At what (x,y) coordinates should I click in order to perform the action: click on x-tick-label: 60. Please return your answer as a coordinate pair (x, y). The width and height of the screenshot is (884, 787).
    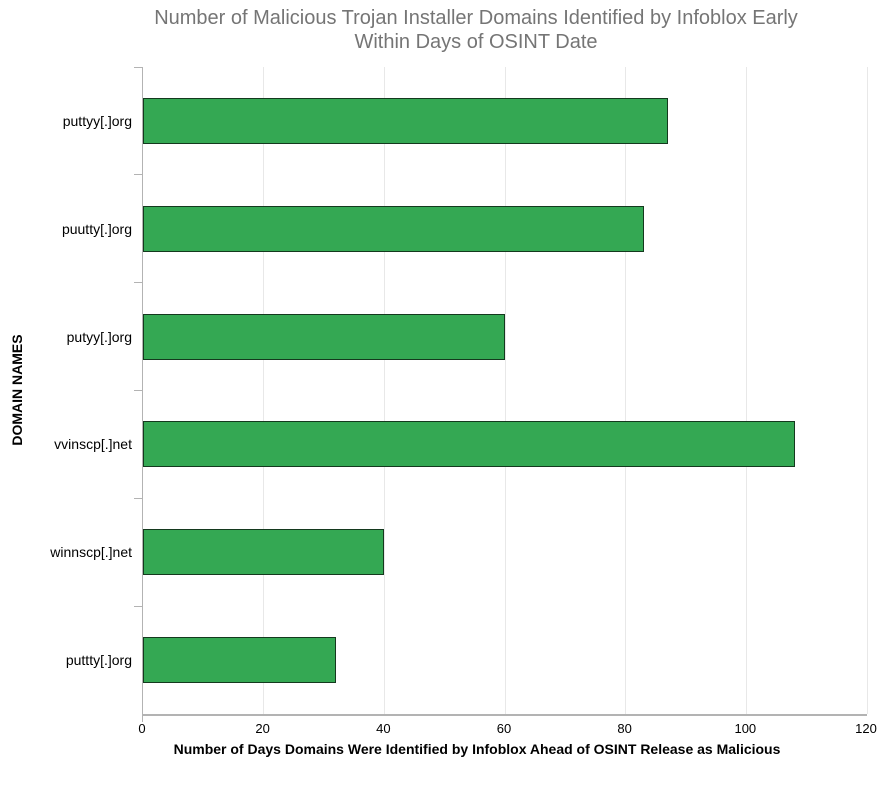
    Looking at the image, I should click on (504, 728).